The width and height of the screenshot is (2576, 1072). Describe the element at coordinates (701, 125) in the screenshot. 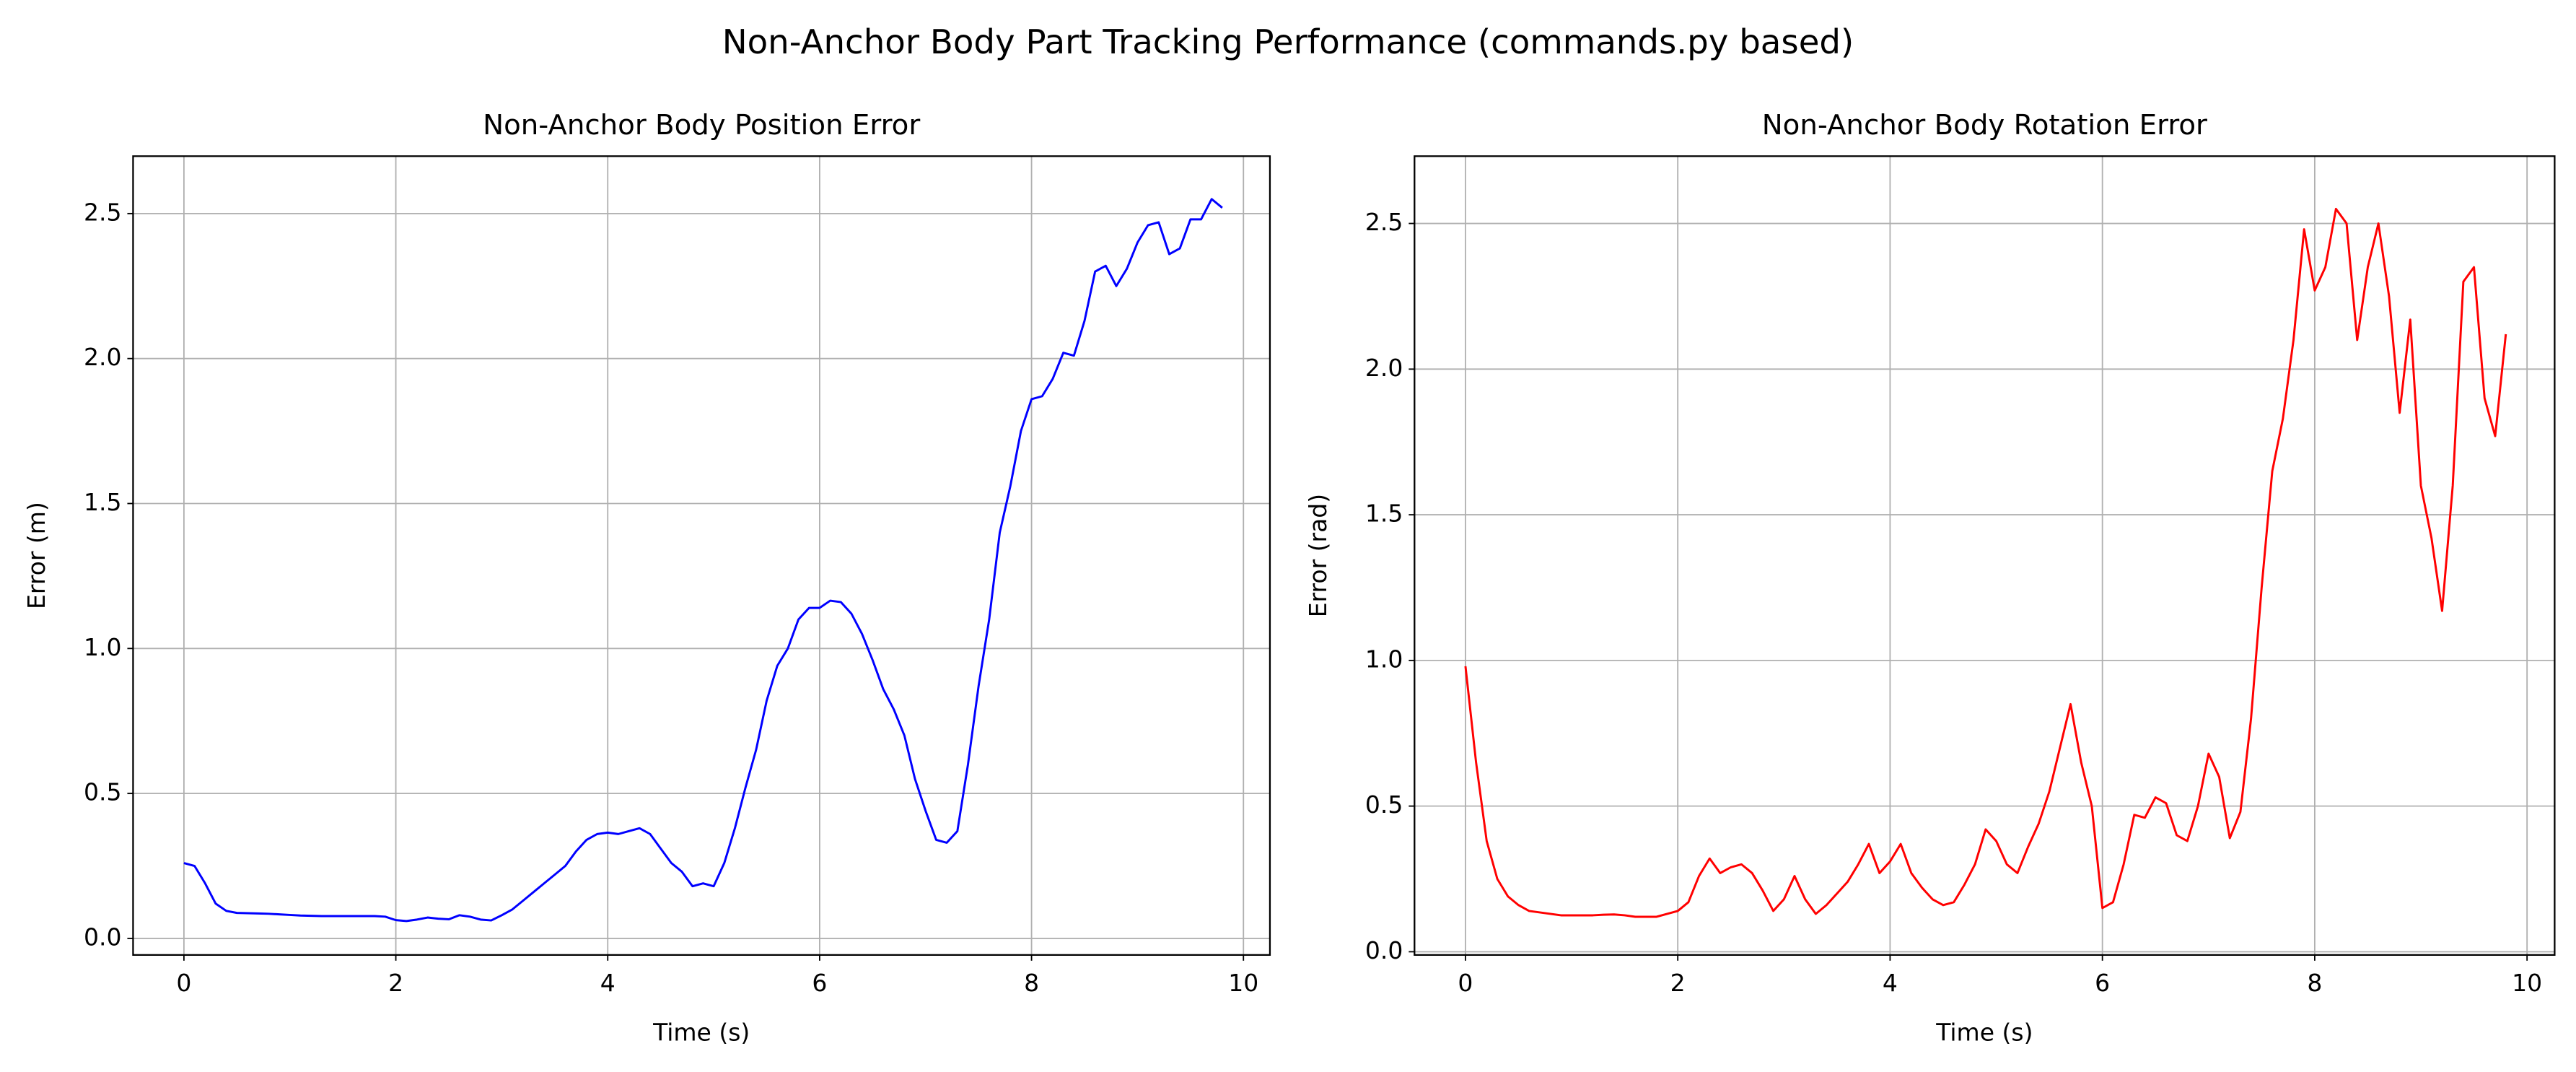

I see `axes-title: Non-Anchor Body Position Error` at that location.